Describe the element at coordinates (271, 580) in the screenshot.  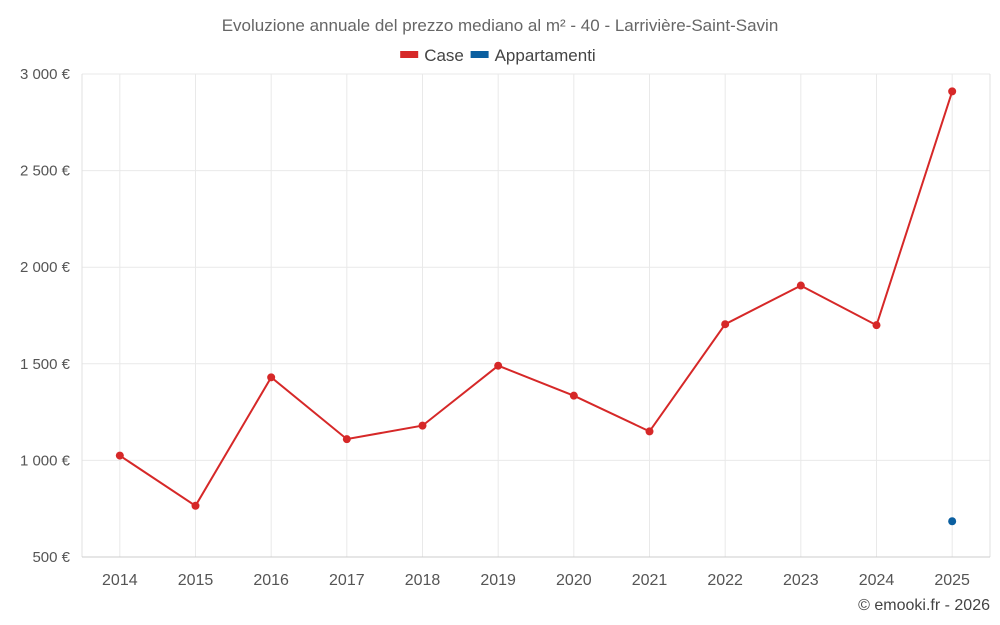
I see `x-tick-label: 2016` at that location.